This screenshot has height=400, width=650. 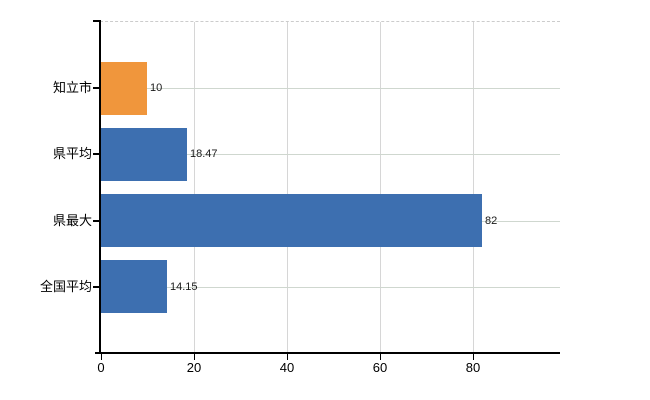 I want to click on category-label: 知立市, so click(x=72, y=87).